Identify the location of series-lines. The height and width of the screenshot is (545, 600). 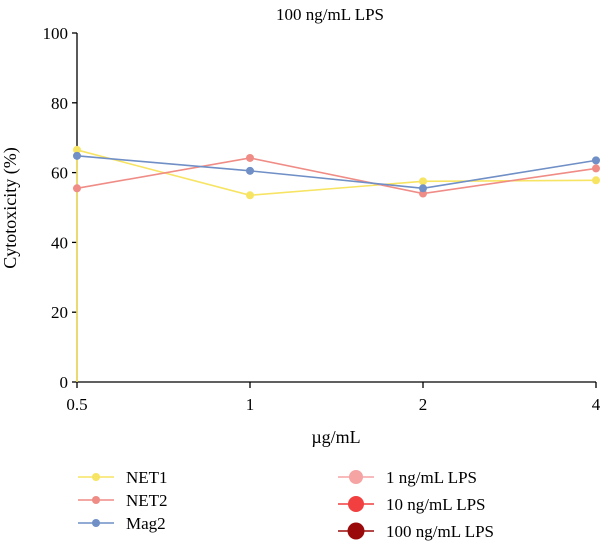
(336, 172).